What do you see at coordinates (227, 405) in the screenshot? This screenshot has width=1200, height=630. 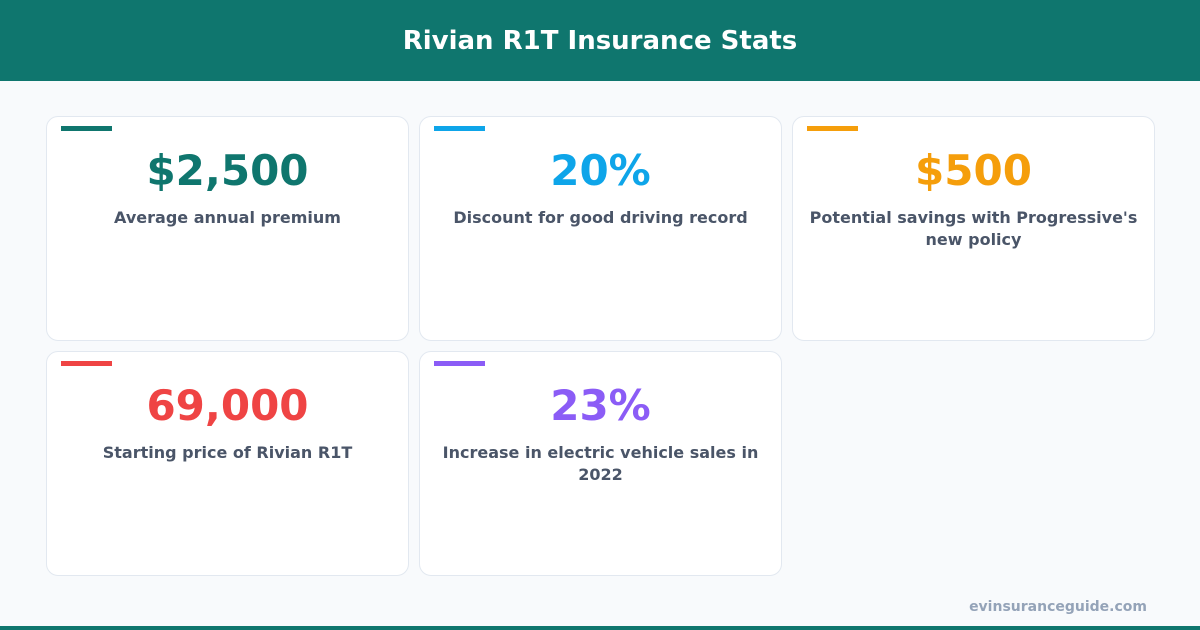 I see `stat-value: 69,000` at bounding box center [227, 405].